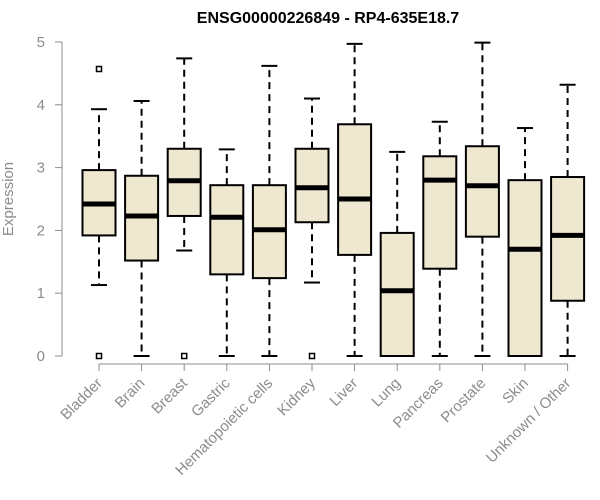 This screenshot has width=600, height=500. Describe the element at coordinates (184, 208) in the screenshot. I see `box-breast` at that location.